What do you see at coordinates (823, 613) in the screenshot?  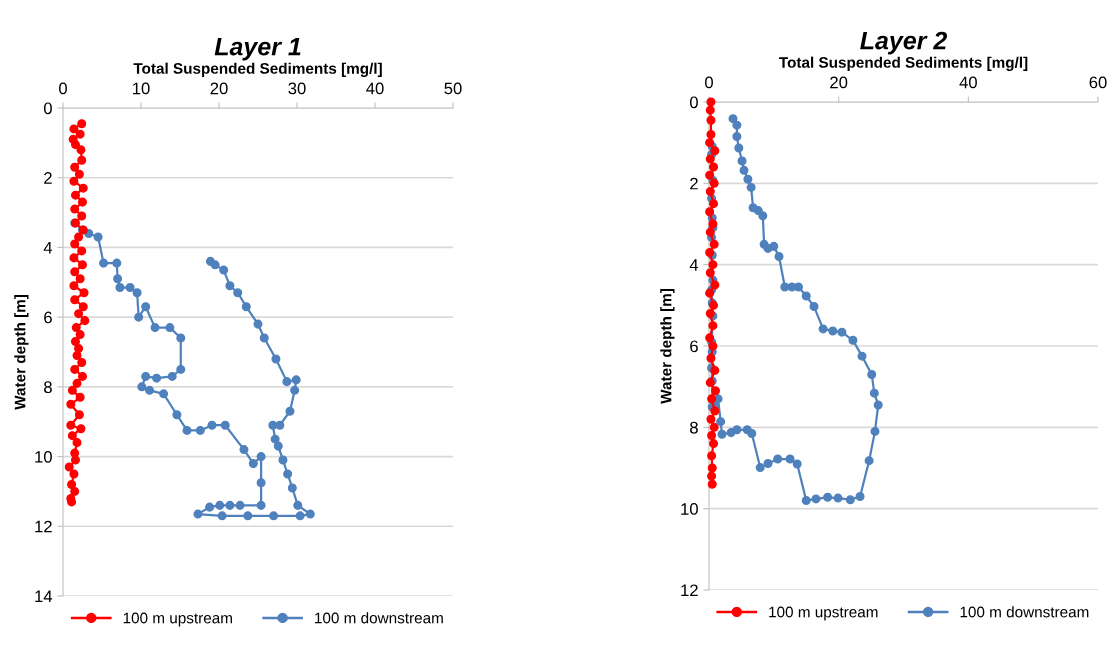 I see `legend-label: 100 m upstream` at bounding box center [823, 613].